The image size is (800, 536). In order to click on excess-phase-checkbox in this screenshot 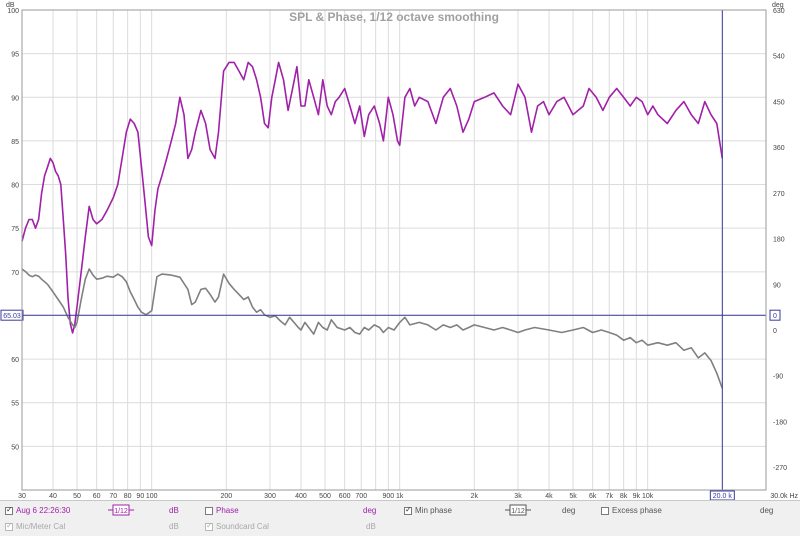, I will do `click(605, 510)`.